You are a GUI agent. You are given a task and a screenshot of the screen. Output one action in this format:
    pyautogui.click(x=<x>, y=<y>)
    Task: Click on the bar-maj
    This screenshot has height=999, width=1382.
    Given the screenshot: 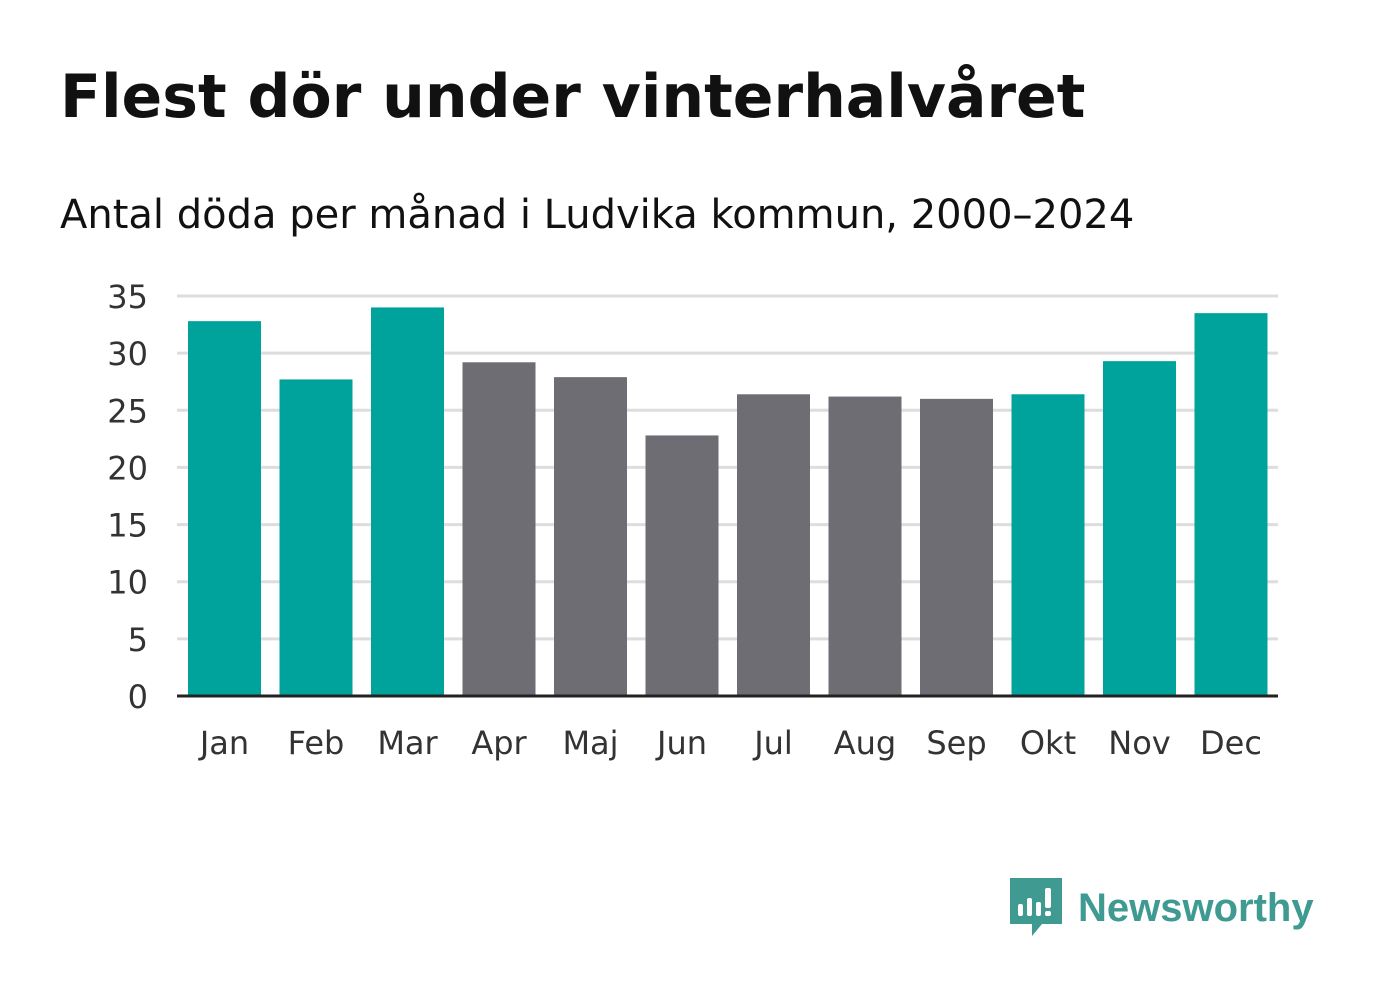 What is the action you would take?
    pyautogui.click(x=590, y=536)
    